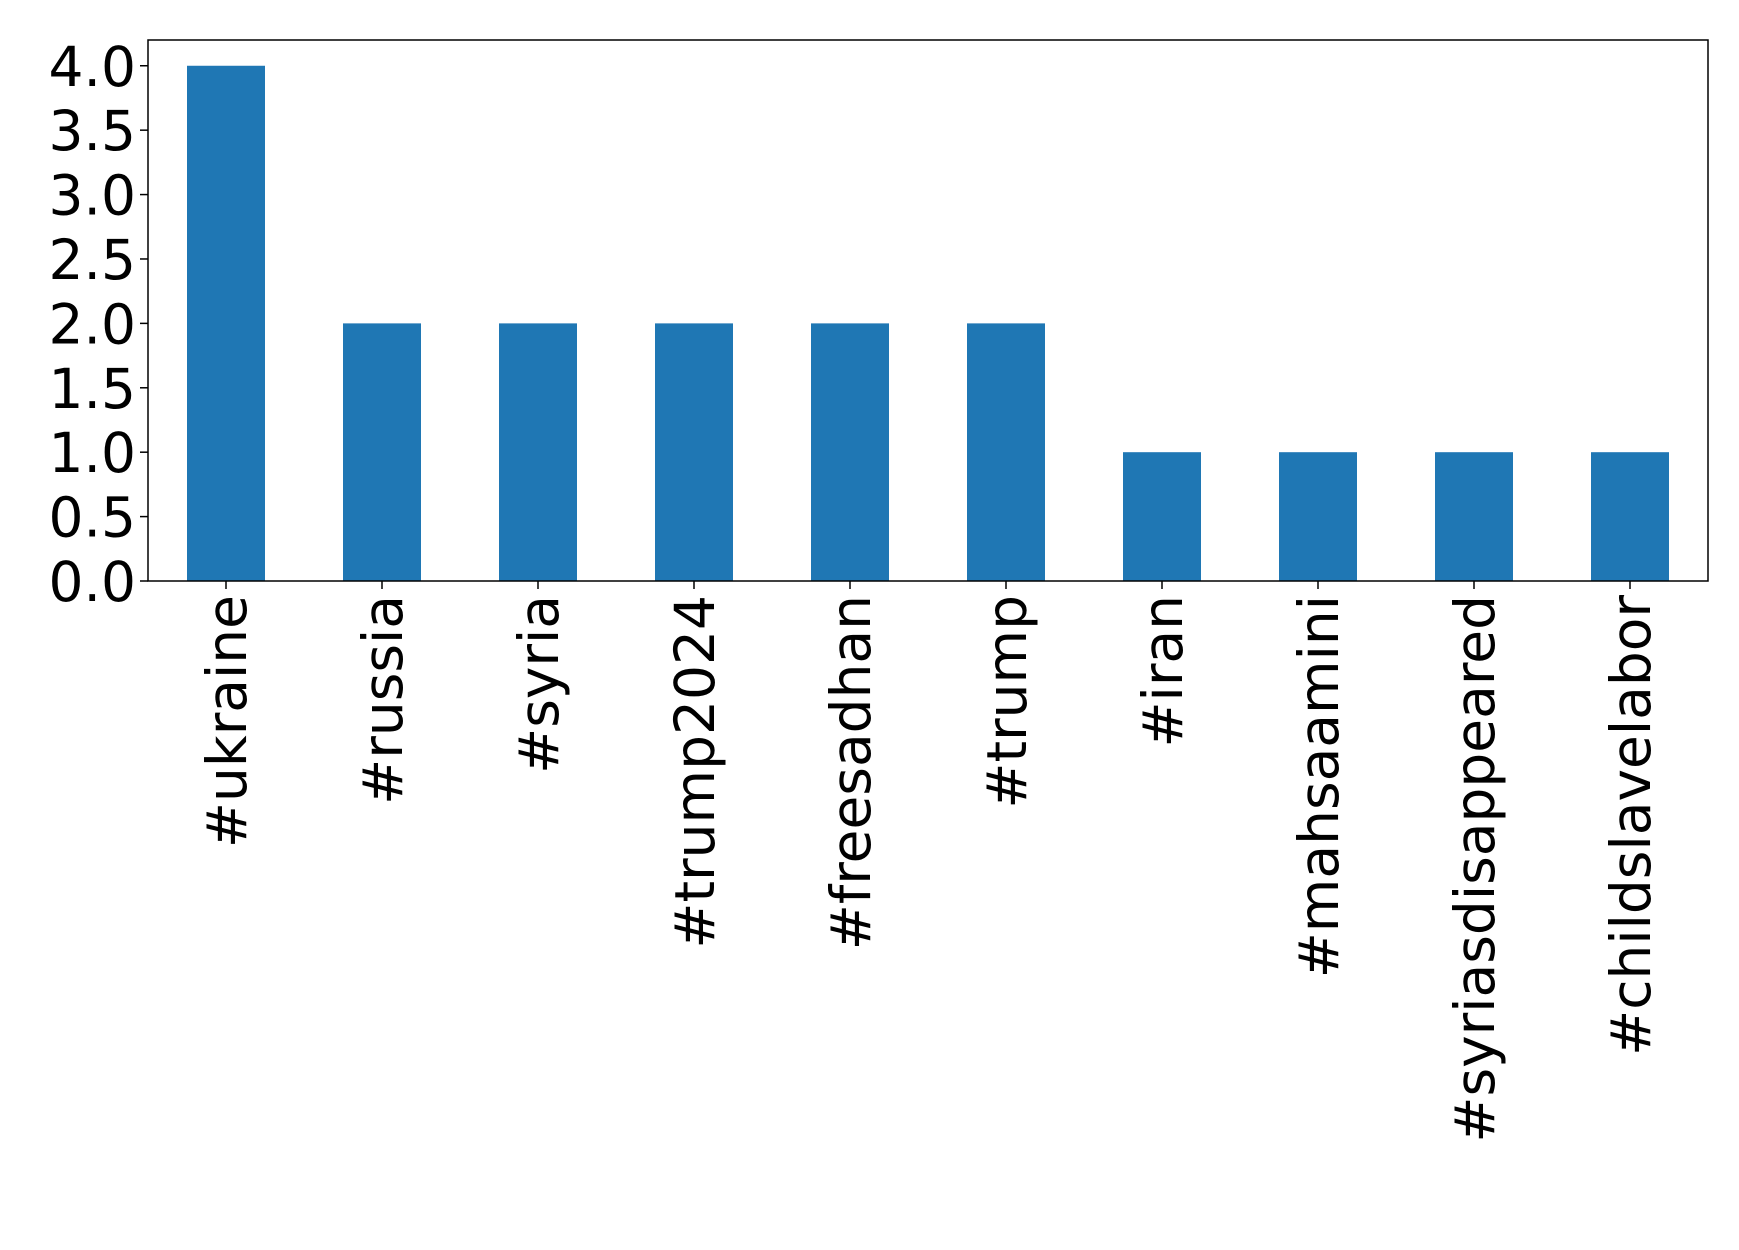  Describe the element at coordinates (1007, 702) in the screenshot. I see `x-tick-label: #trump` at that location.